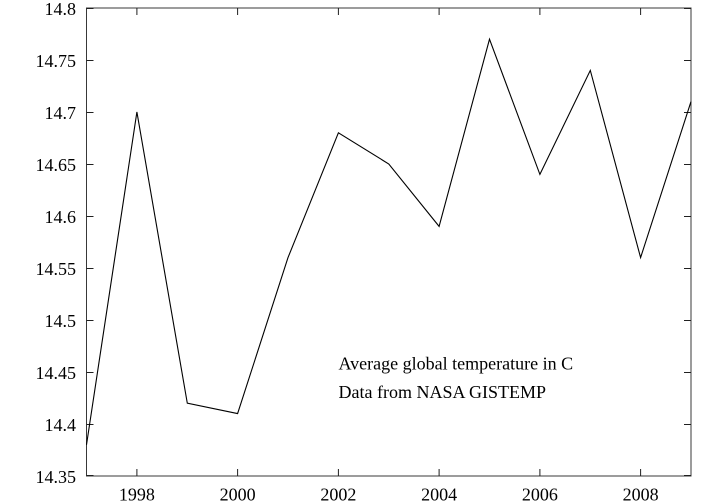  I want to click on svg-text: 14.65, so click(56, 165).